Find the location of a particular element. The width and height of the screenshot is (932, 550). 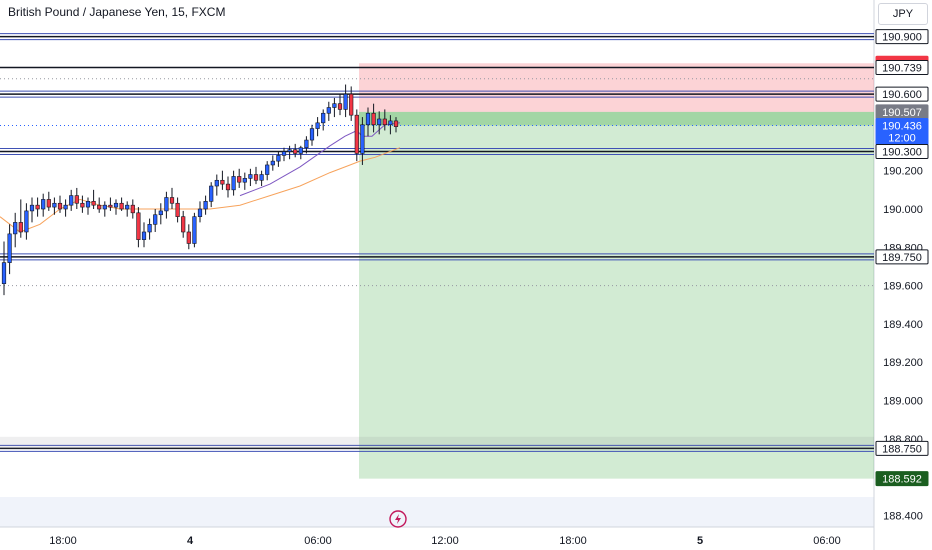

price-tick-label: 190.000 is located at coordinates (903, 210).